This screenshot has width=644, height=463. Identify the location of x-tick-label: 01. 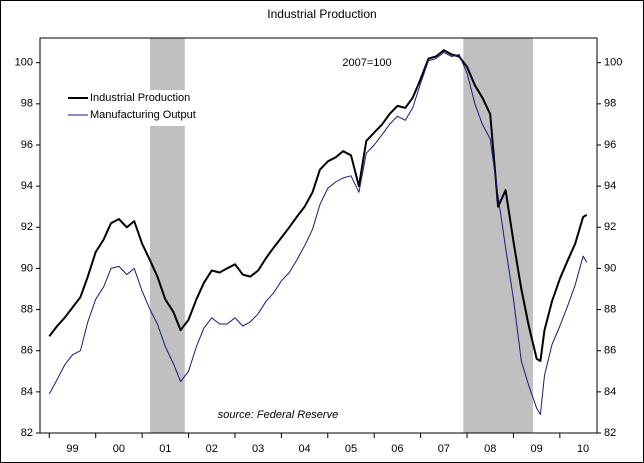
(165, 449).